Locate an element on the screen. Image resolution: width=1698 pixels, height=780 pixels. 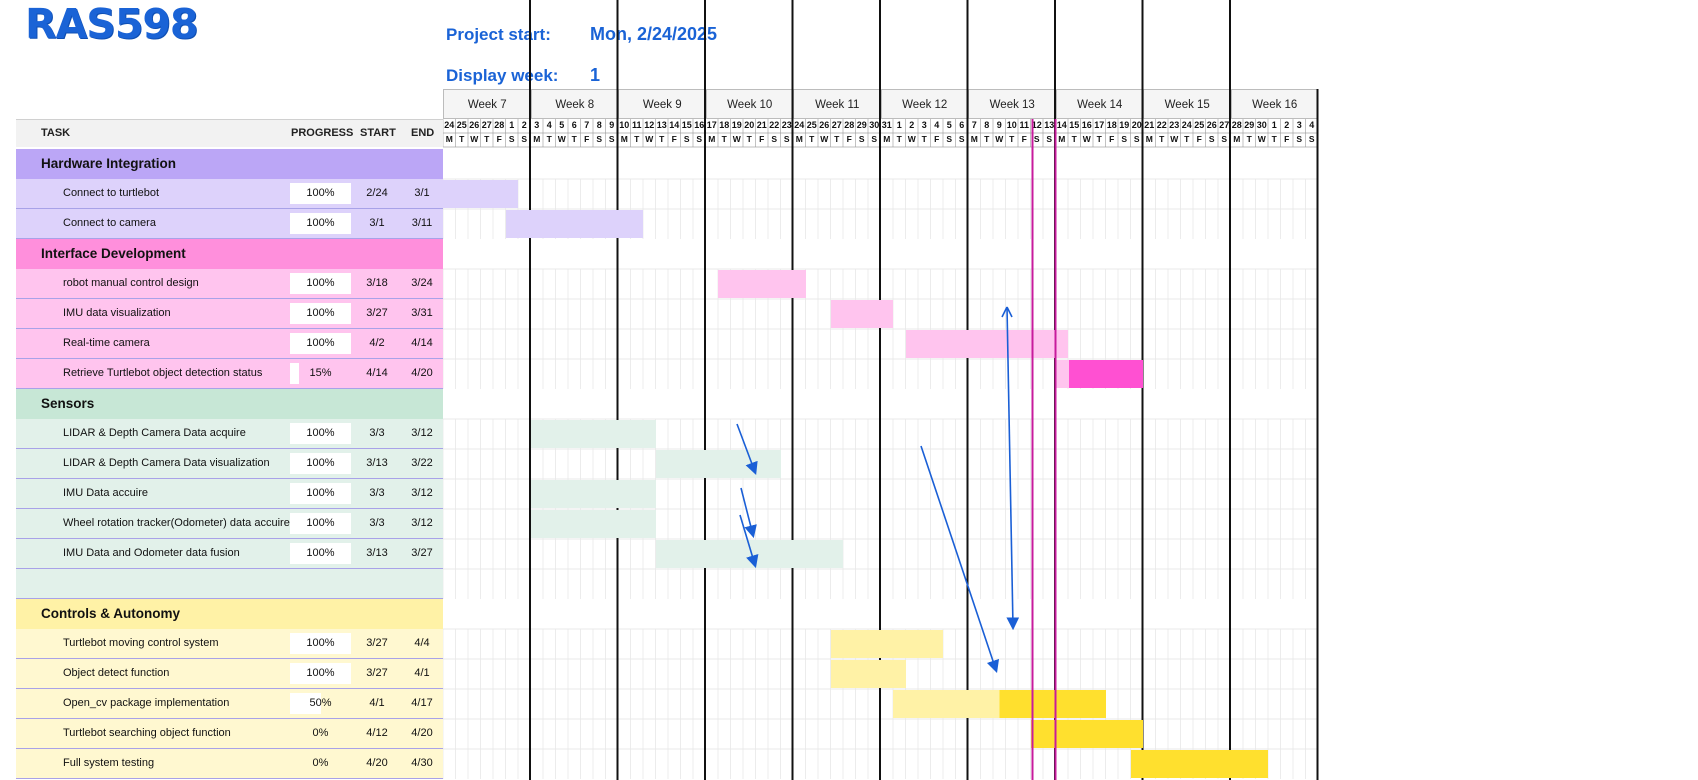
task-name: Connect to turtlebot is located at coordinates (111, 193).